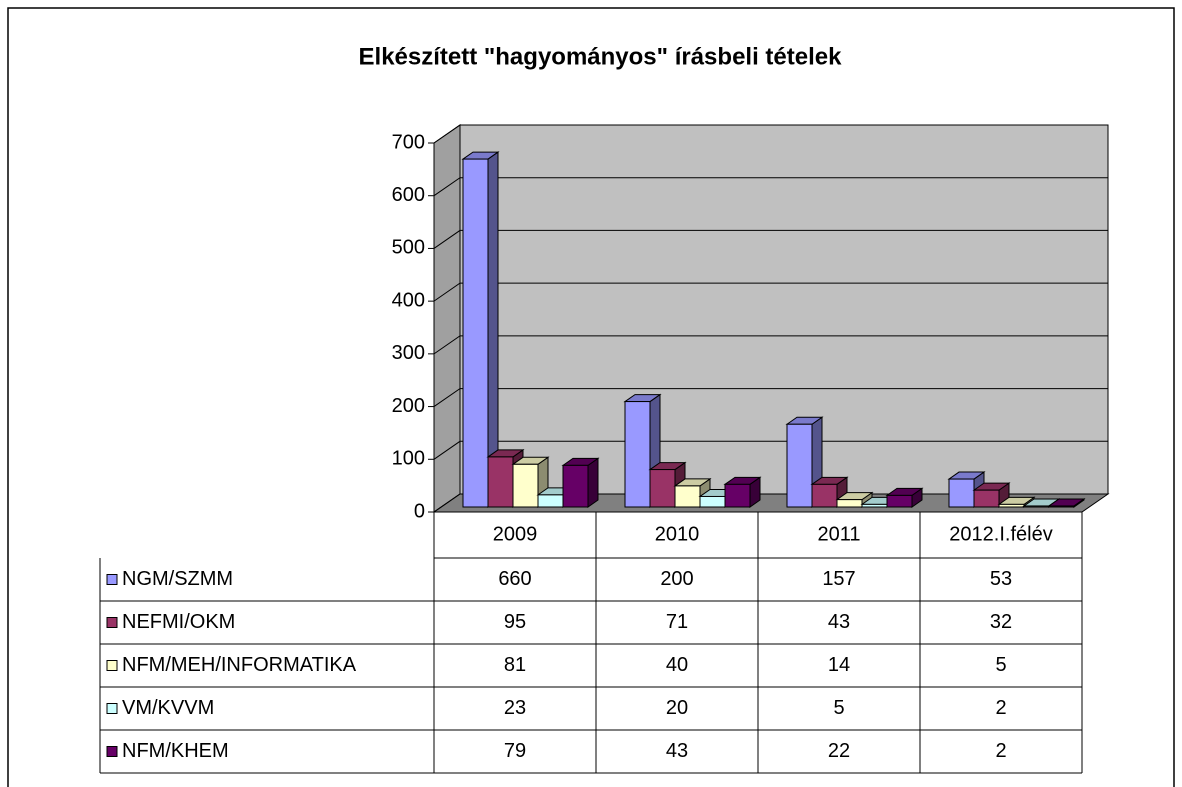 The width and height of the screenshot is (1182, 787). I want to click on y-tick-label: 500, so click(408, 248).